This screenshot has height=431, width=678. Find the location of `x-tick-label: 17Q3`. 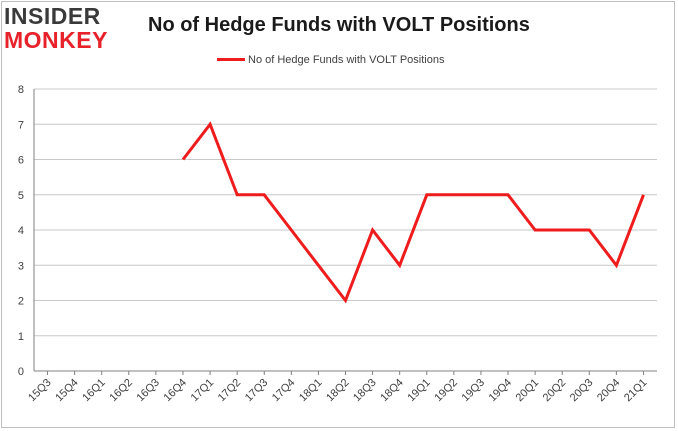

x-tick-label: 17Q3 is located at coordinates (257, 391).